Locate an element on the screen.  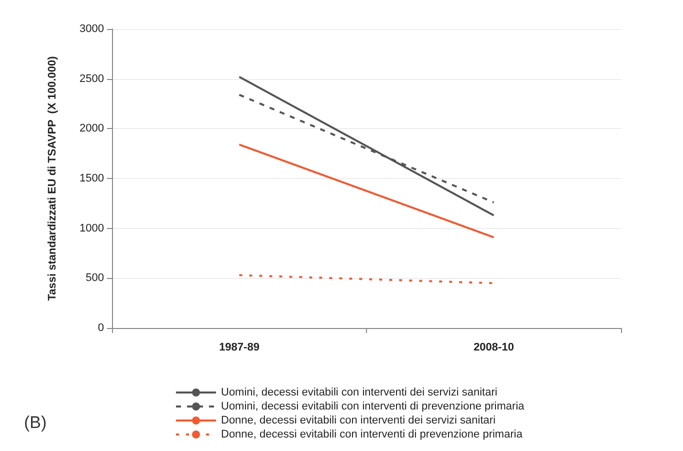
y-tick-label: 2000 is located at coordinates (92, 128).